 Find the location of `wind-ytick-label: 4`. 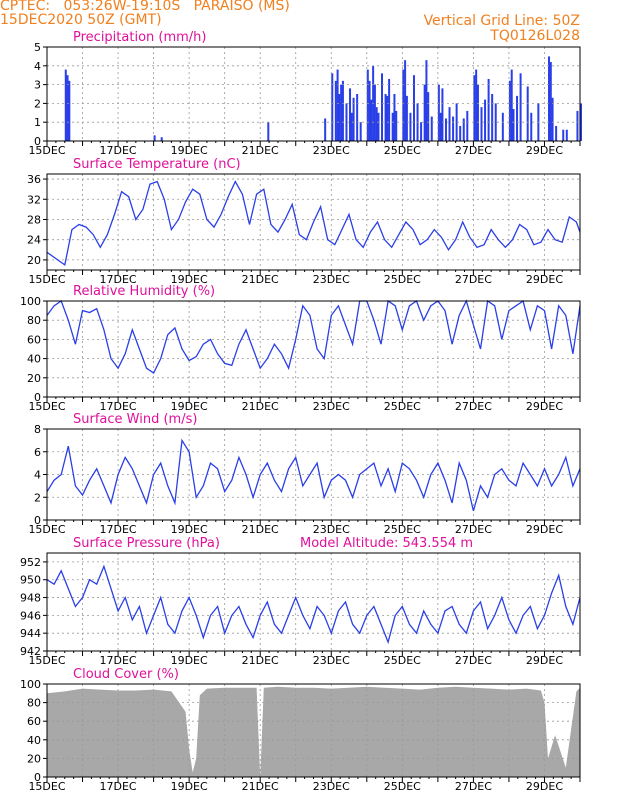

wind-ytick-label: 4 is located at coordinates (37, 475).